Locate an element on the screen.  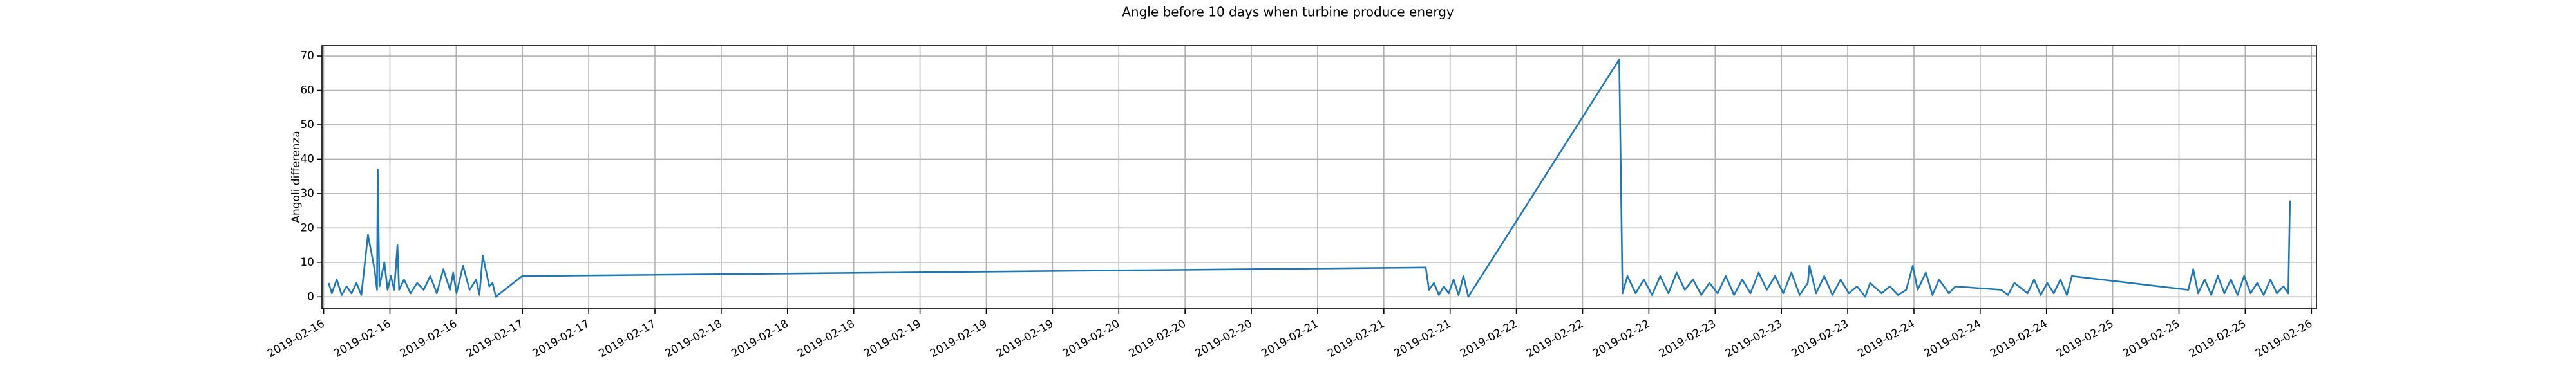
y-tick-label: 30 is located at coordinates (307, 193).